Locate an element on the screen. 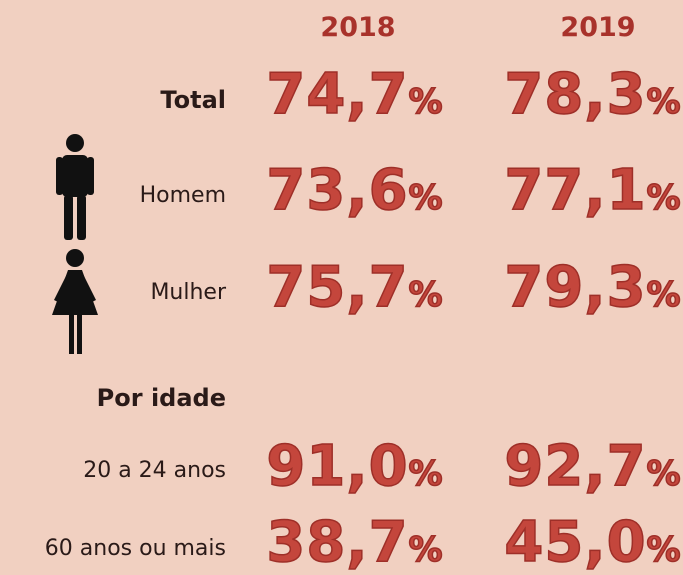 The height and width of the screenshot is (575, 683). value-number: 38,7 is located at coordinates (337, 542).